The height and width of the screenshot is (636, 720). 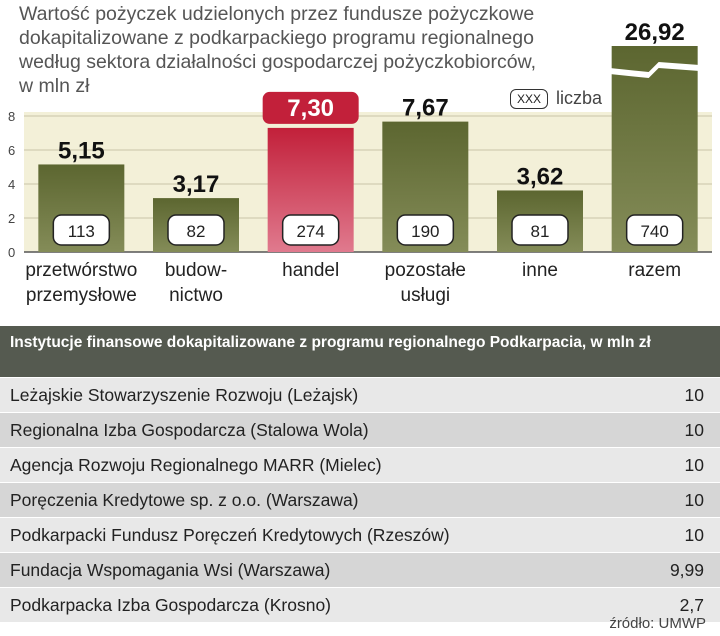 I want to click on category-label: razem, so click(x=654, y=270).